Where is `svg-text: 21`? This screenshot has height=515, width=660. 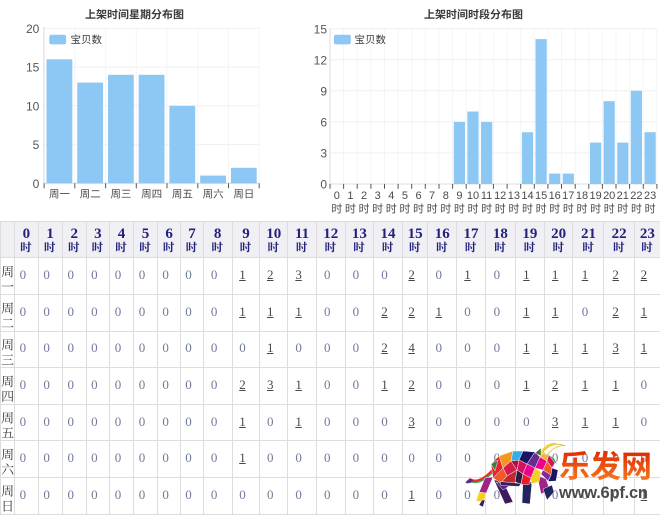 svg-text: 21 is located at coordinates (623, 196).